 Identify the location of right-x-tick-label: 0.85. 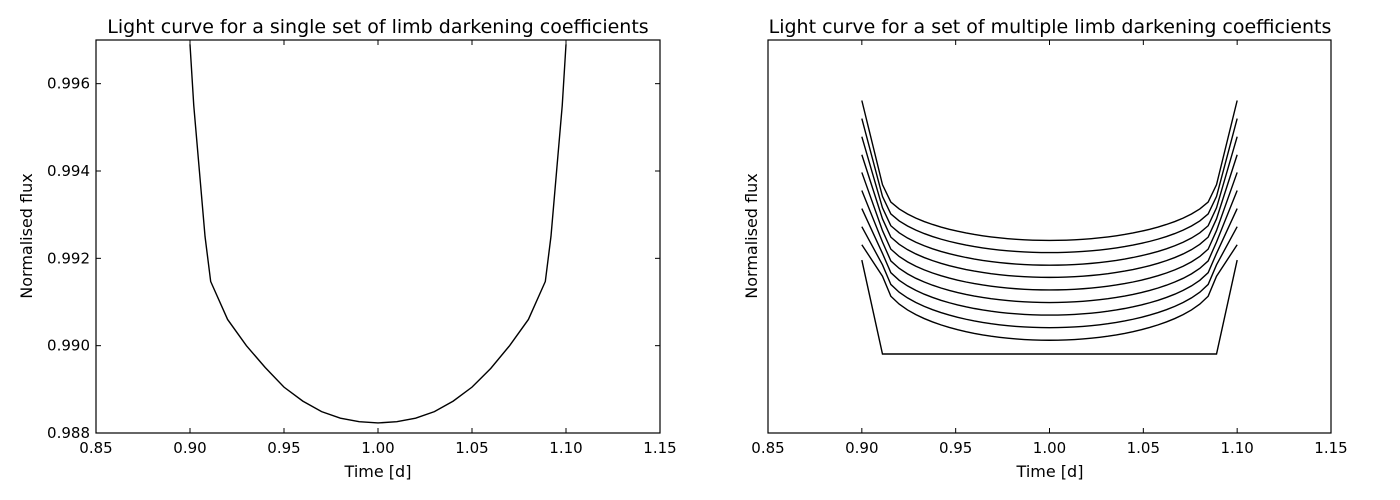
(767, 448).